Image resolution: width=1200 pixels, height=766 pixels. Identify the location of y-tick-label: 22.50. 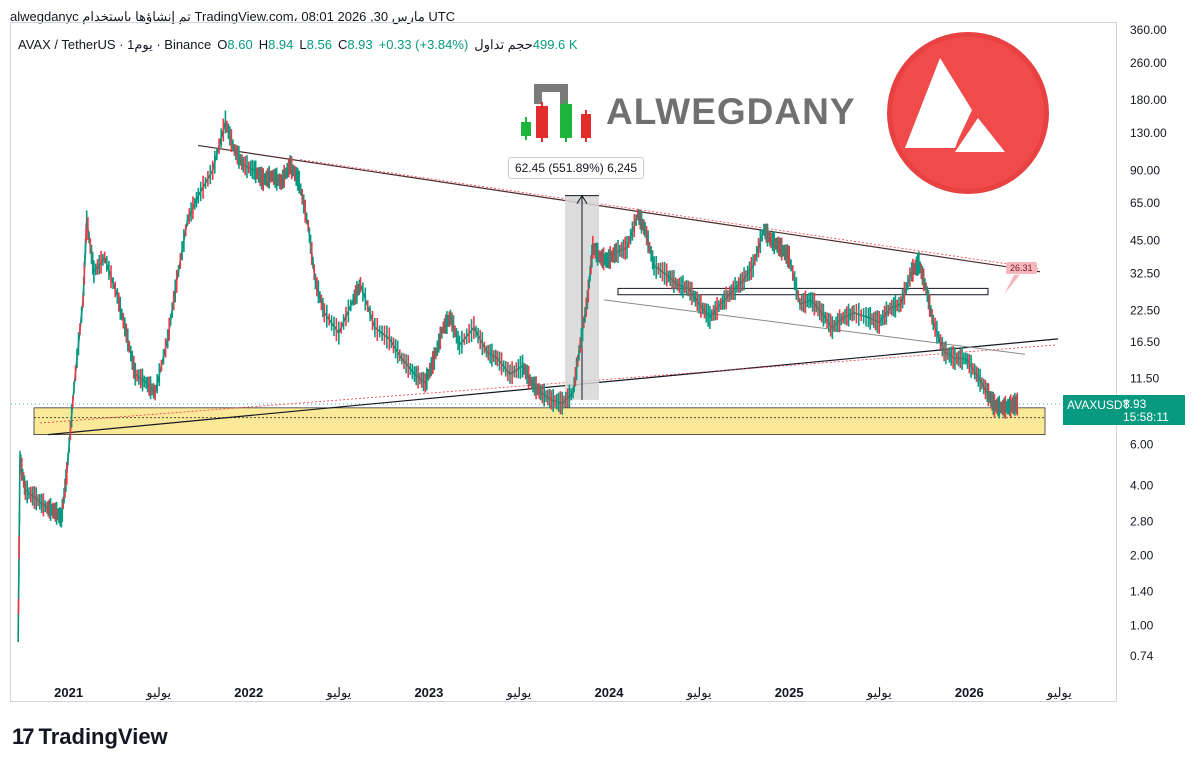
(1145, 311).